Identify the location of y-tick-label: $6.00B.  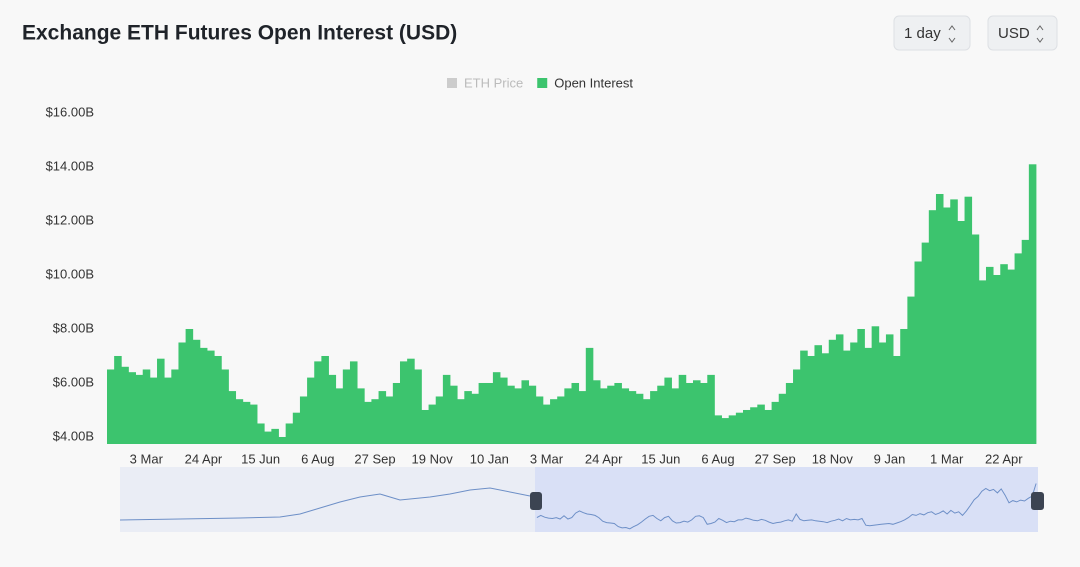
(73, 381).